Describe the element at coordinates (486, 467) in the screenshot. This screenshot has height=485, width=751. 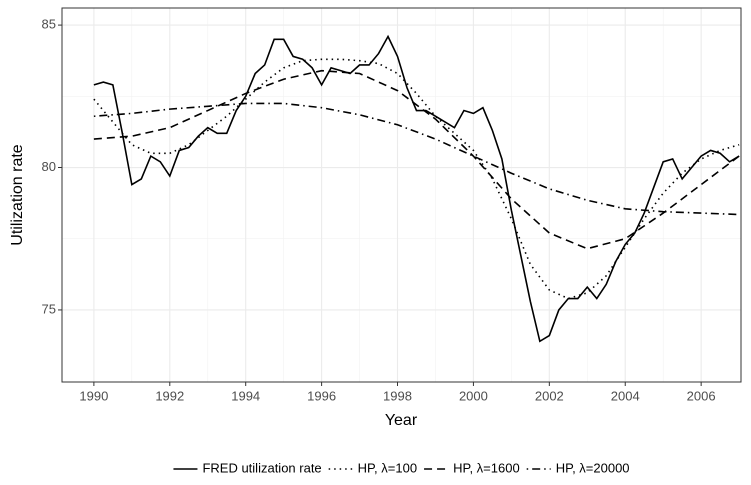
I see `legend-label: HP, λ=1600` at that location.